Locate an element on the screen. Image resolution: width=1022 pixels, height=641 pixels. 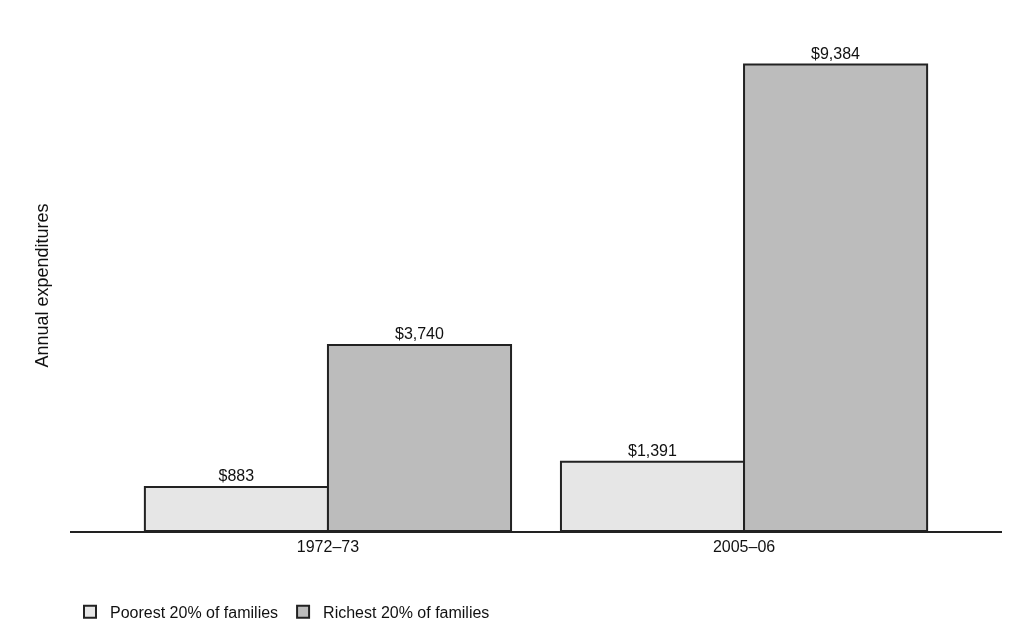
data-label: $9,384 is located at coordinates (836, 53).